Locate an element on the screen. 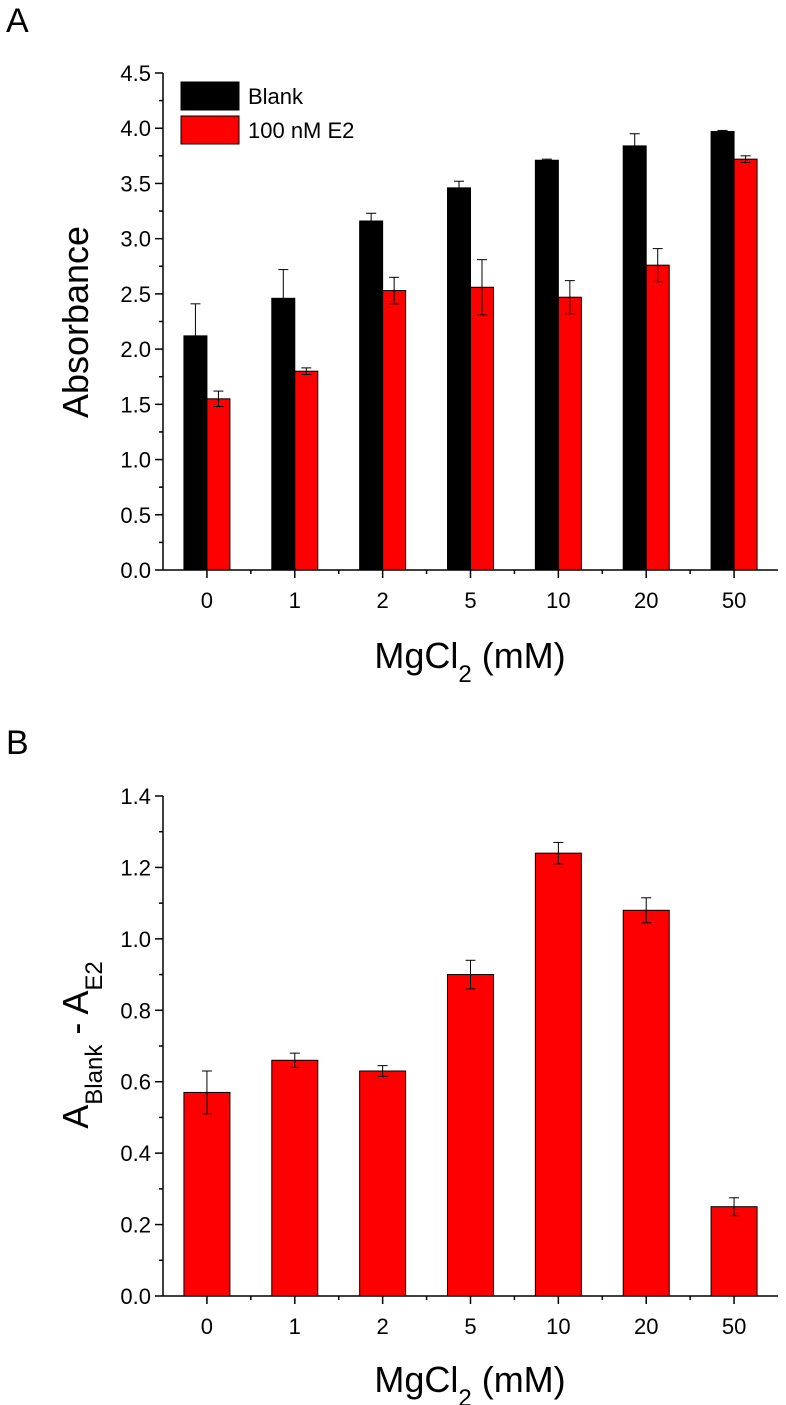 The image size is (786, 1405). y-tick-label: 0.6 is located at coordinates (135, 1082).